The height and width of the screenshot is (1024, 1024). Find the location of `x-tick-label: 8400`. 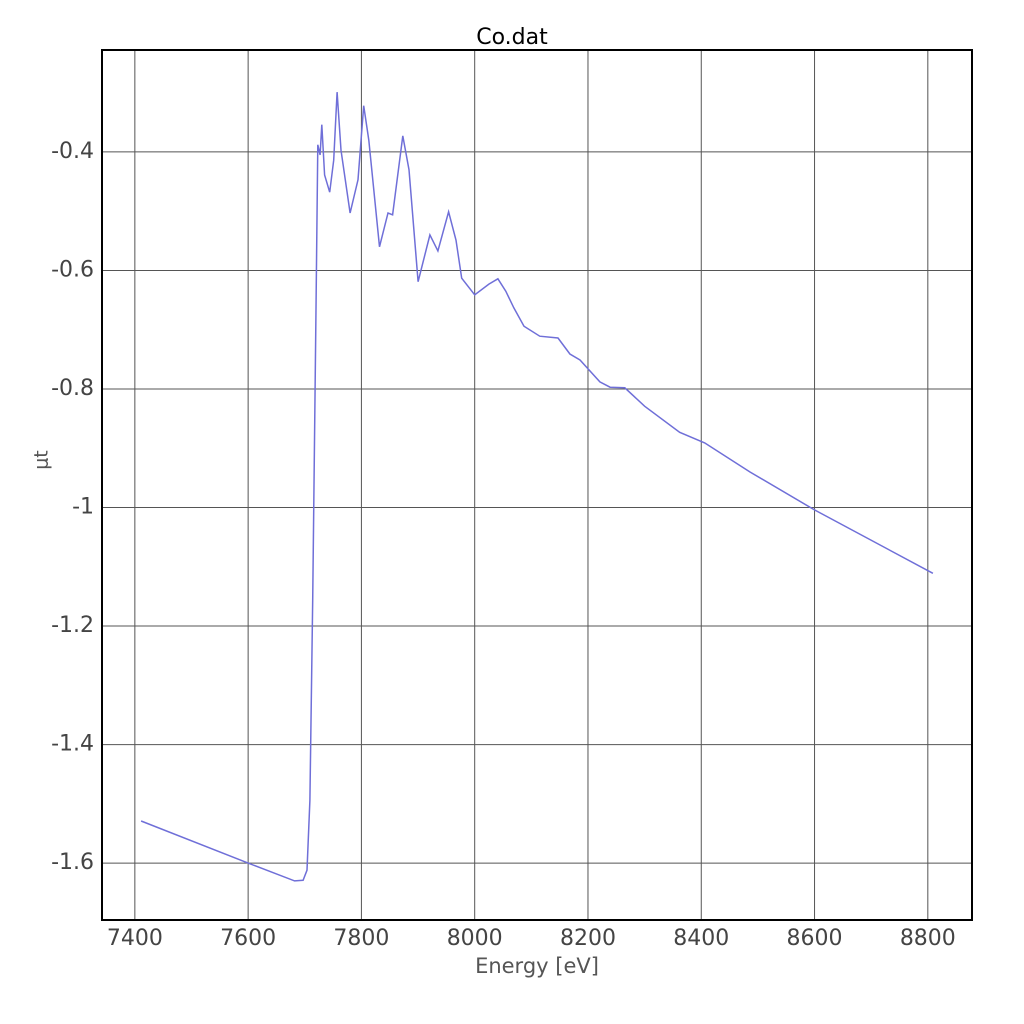

x-tick-label: 8400 is located at coordinates (701, 938).